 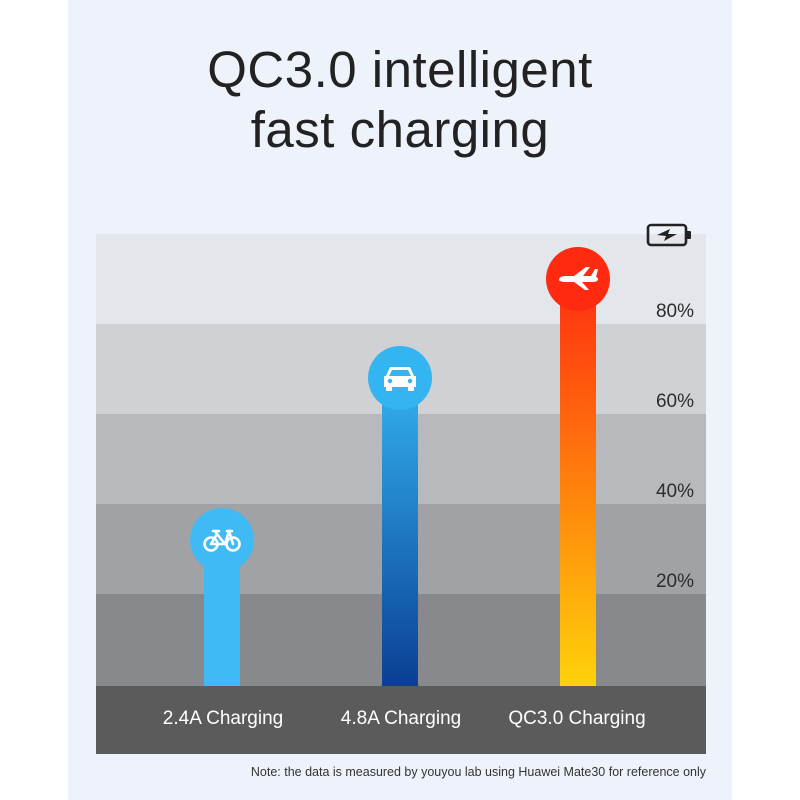 What do you see at coordinates (668, 235) in the screenshot?
I see `battery-charging-icon` at bounding box center [668, 235].